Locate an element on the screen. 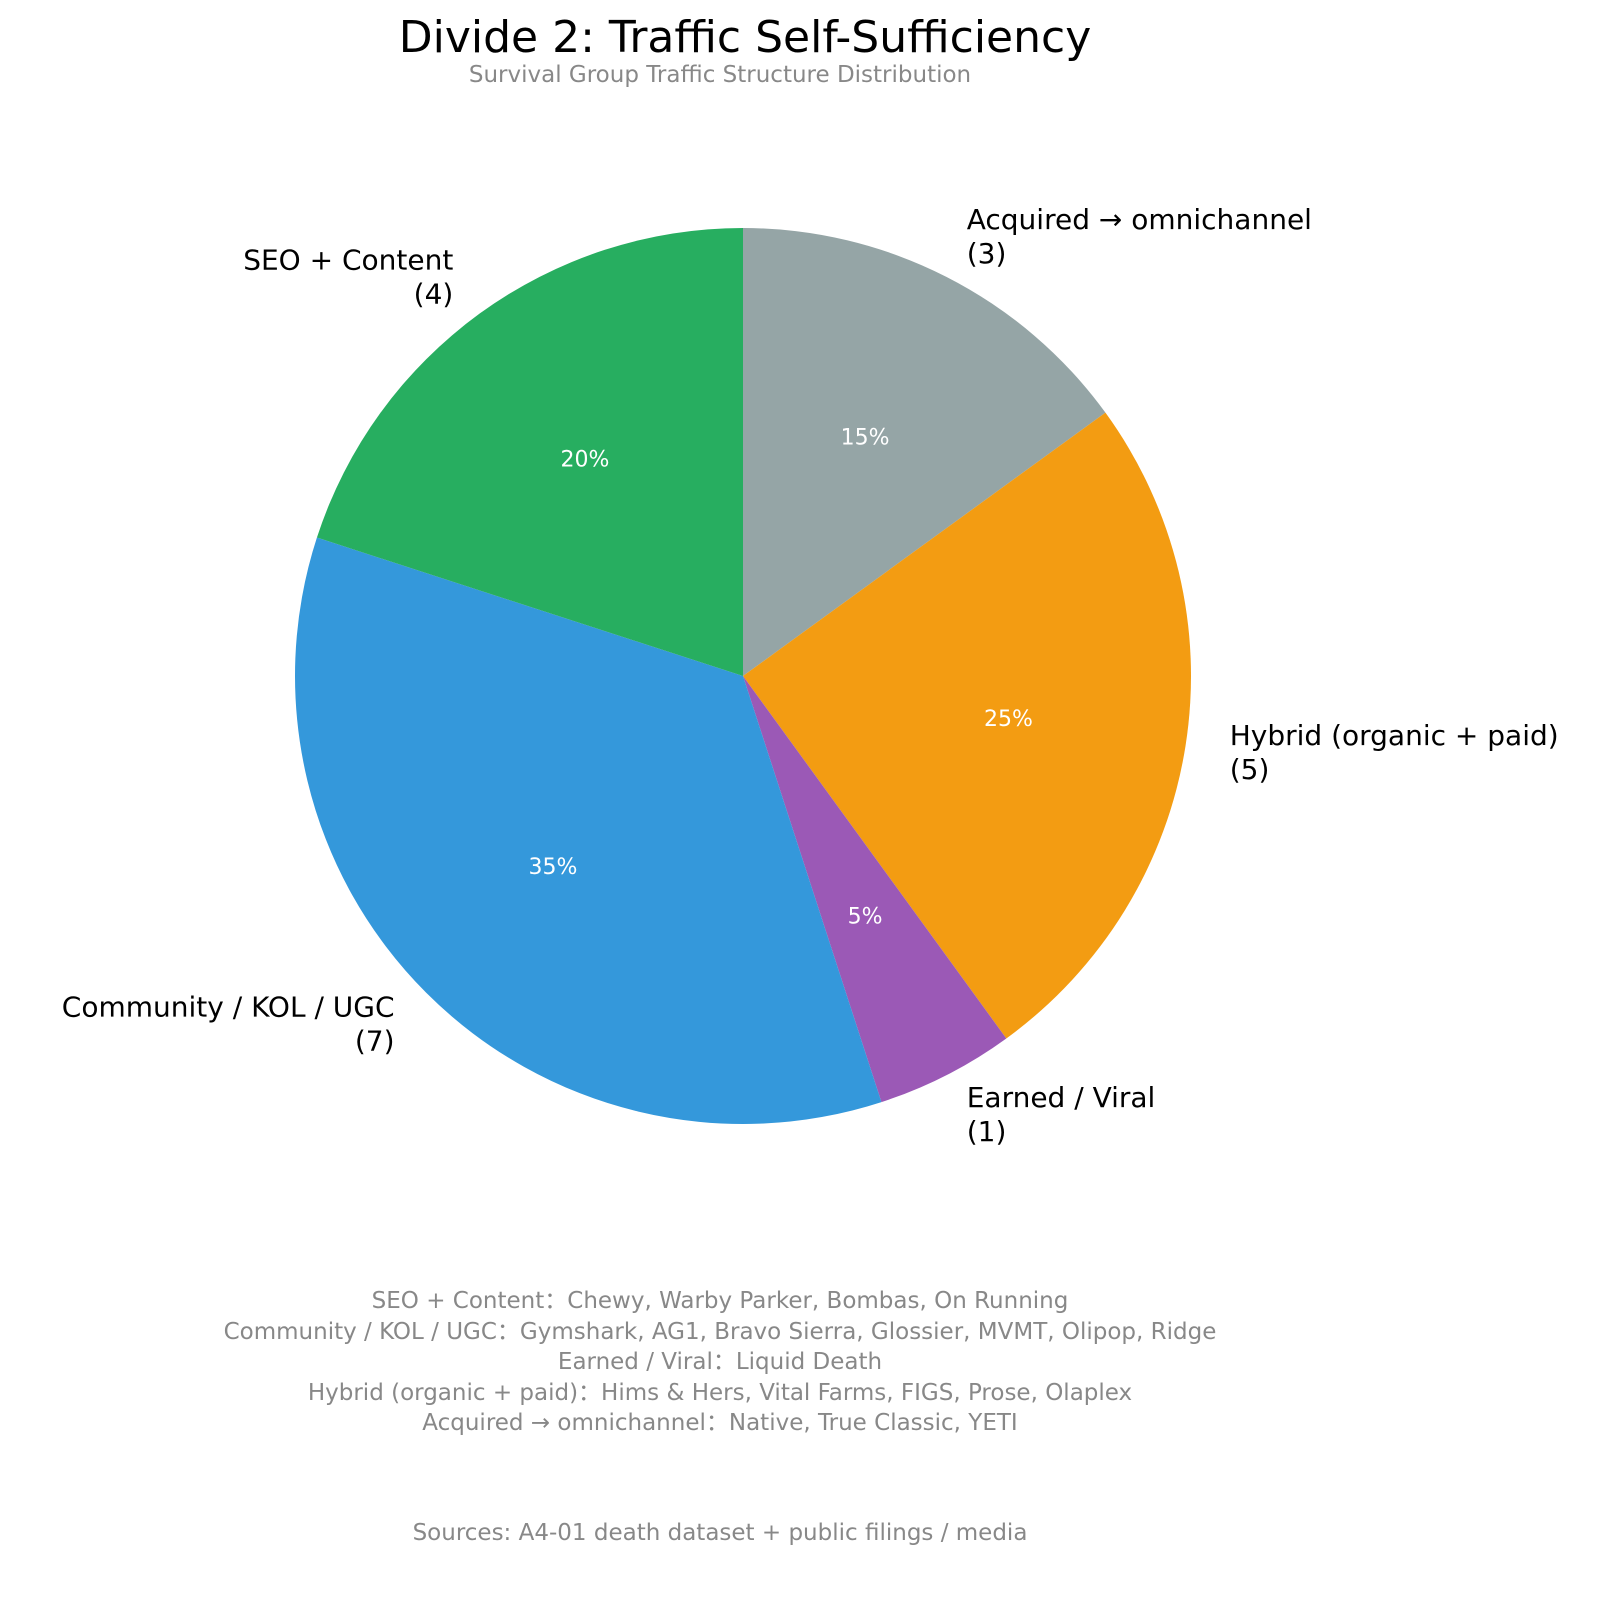 This screenshot has height=1600, width=1600. slice-count-label: (3) is located at coordinates (987, 253).